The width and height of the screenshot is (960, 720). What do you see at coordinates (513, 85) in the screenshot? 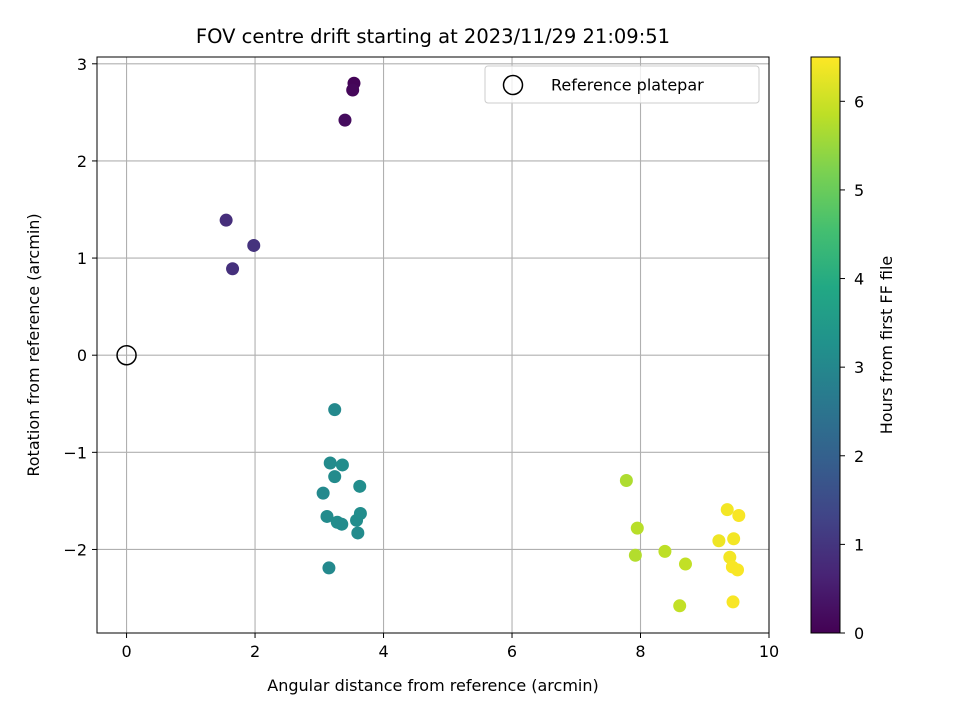
I see `legend-marker-icon` at bounding box center [513, 85].